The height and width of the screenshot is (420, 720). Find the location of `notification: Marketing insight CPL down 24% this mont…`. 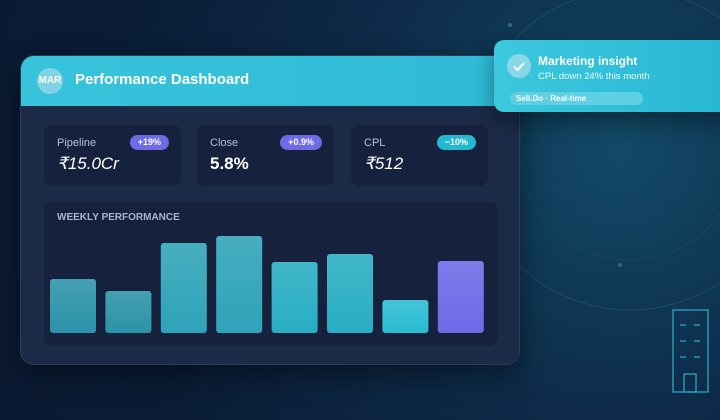

notification: Marketing insight CPL down 24% this mont… is located at coordinates (607, 76).